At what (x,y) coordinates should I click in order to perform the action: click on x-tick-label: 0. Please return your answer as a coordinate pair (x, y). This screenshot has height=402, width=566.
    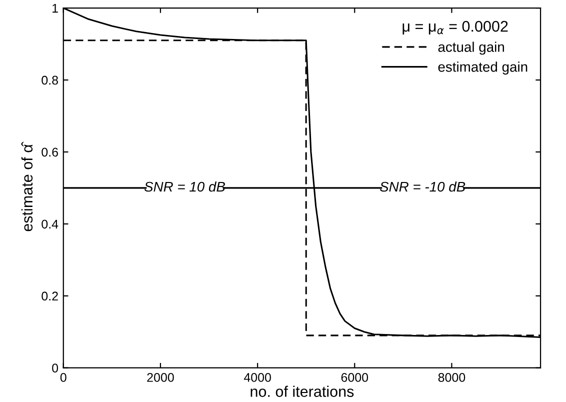
    Looking at the image, I should click on (63, 377).